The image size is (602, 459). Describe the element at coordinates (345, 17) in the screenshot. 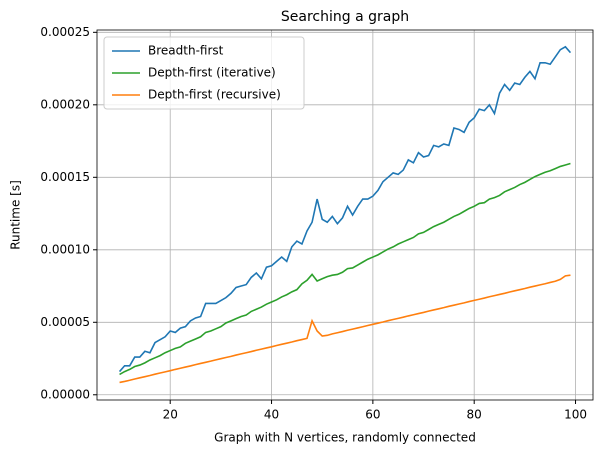

I see `chart-title: Searching a graph` at that location.